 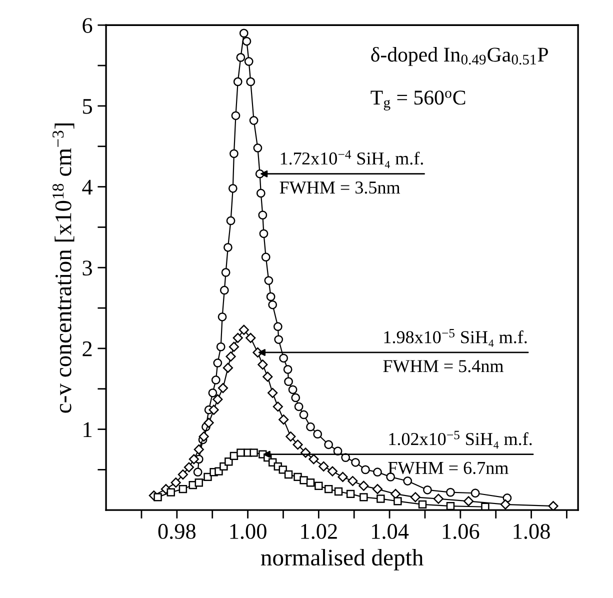 What do you see at coordinates (390, 532) in the screenshot?
I see `x-tick-label: 1.04` at bounding box center [390, 532].